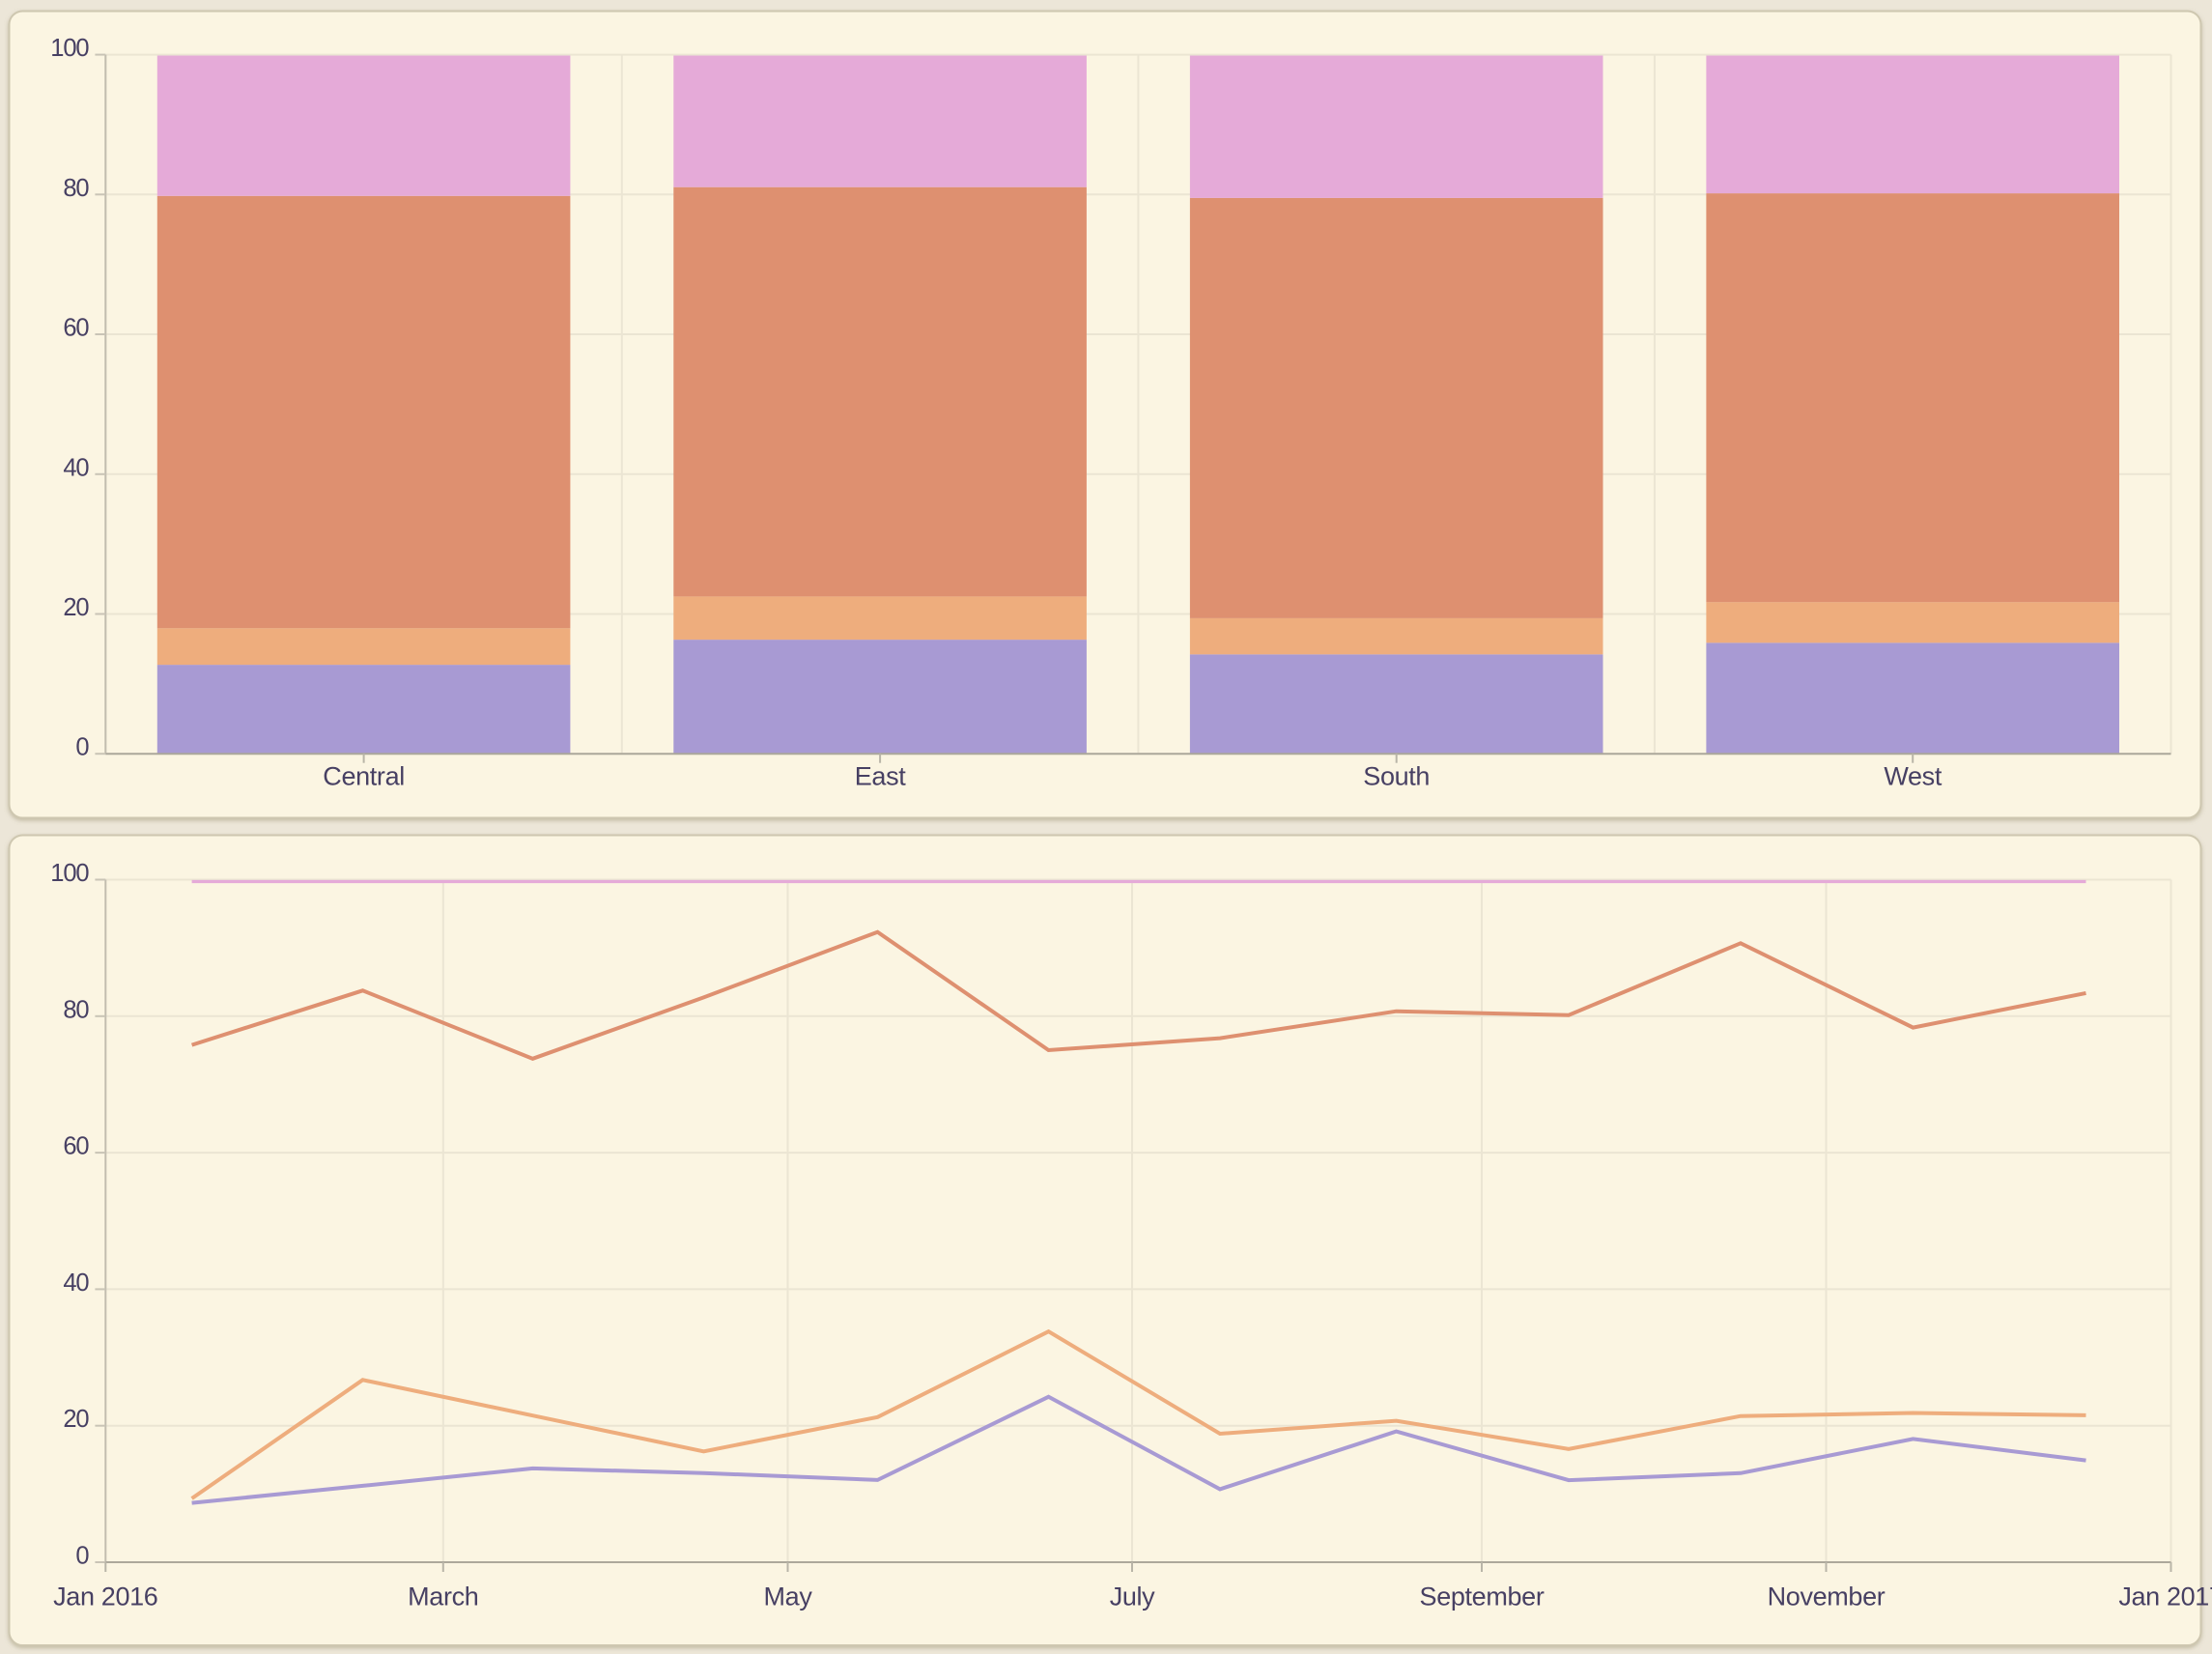 The width and height of the screenshot is (2212, 1654). Describe the element at coordinates (1132, 1597) in the screenshot. I see `svg-text: July` at that location.